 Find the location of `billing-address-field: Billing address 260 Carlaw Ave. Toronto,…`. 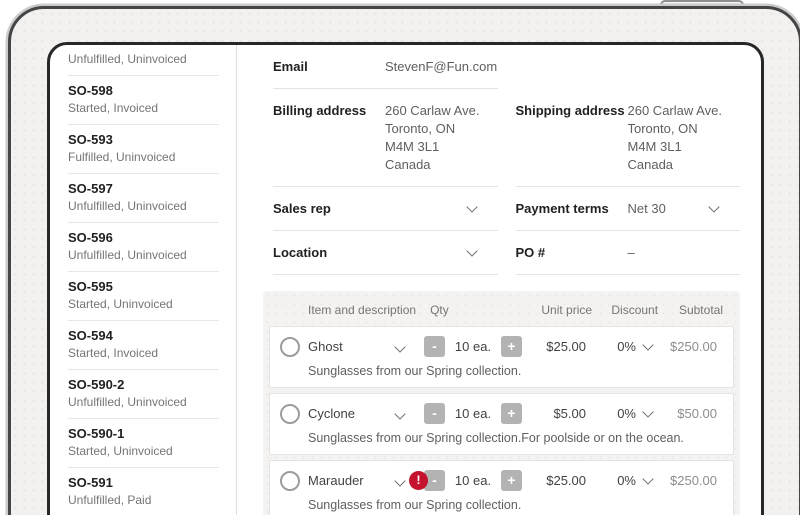

billing-address-field: Billing address 260 Carlaw Ave. Toronto,… is located at coordinates (385, 138).